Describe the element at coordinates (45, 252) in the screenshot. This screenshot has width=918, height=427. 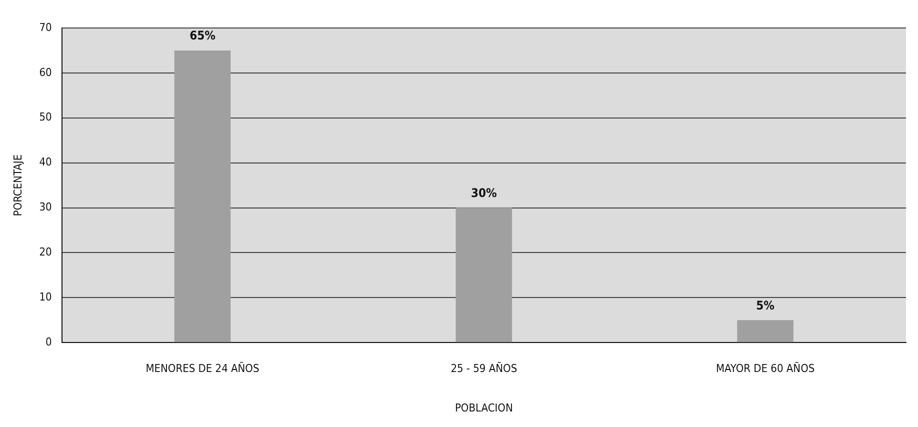
I see `y-tick-label: 20` at that location.